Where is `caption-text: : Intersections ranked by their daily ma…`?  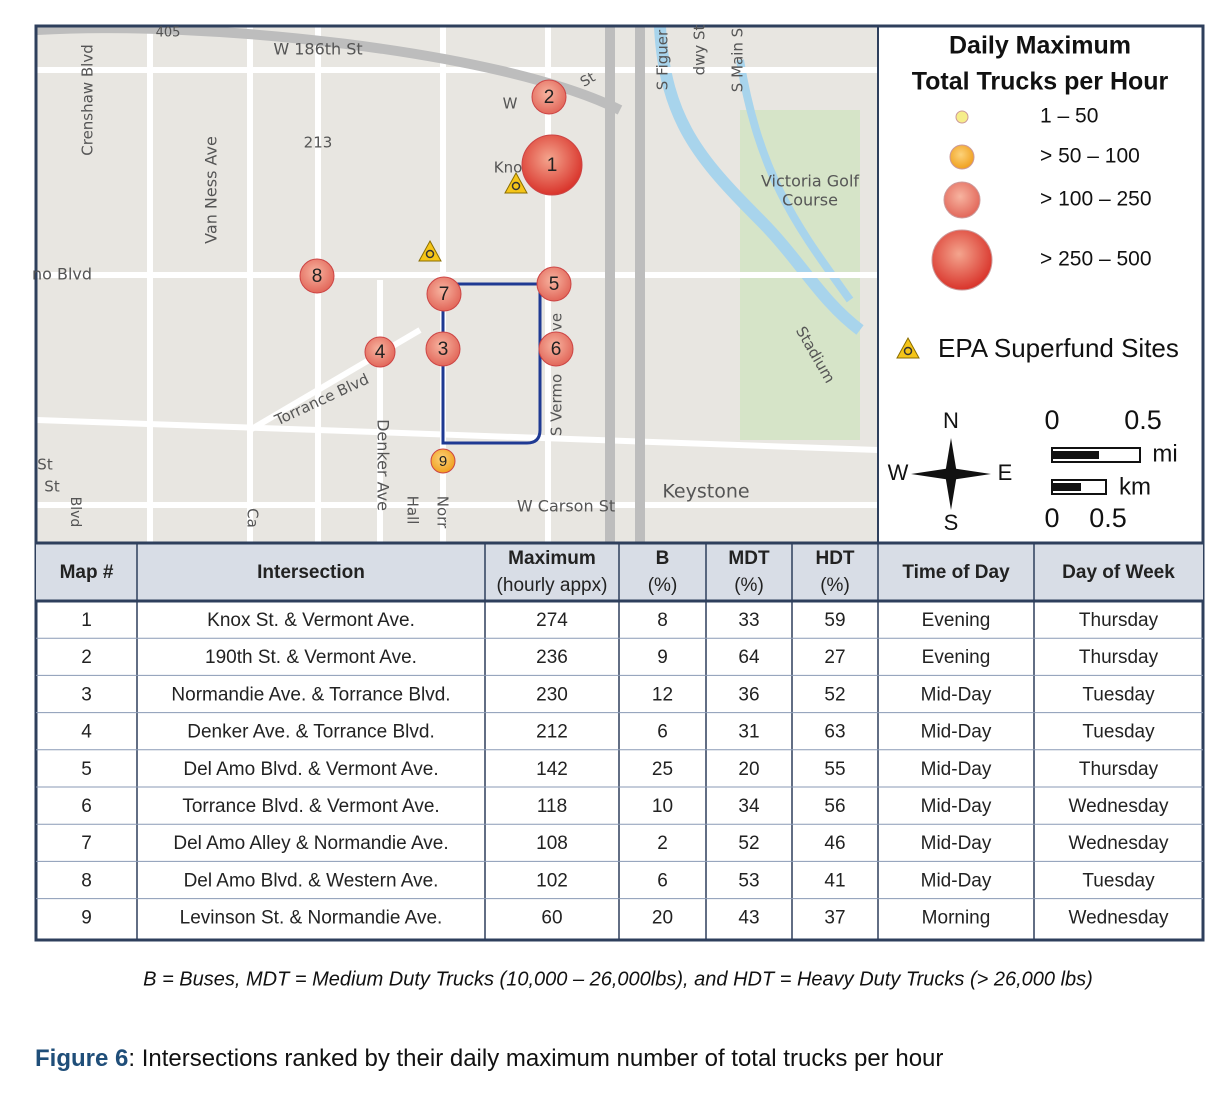
caption-text: : Intersections ranked by their daily ma… is located at coordinates (535, 1058).